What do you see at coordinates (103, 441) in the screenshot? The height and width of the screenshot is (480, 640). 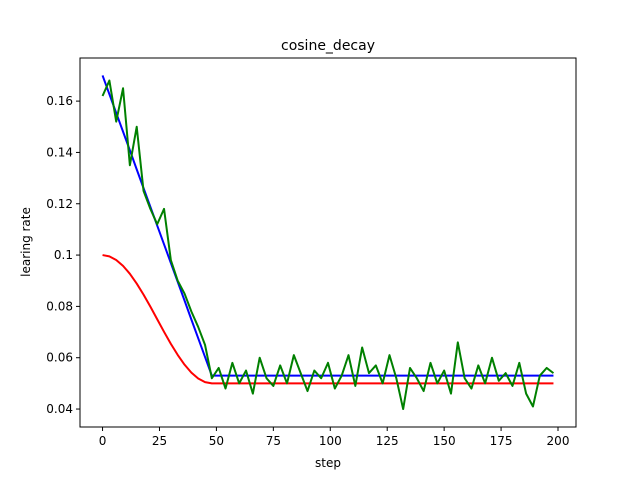 I see `x-tick-label: 0` at bounding box center [103, 441].